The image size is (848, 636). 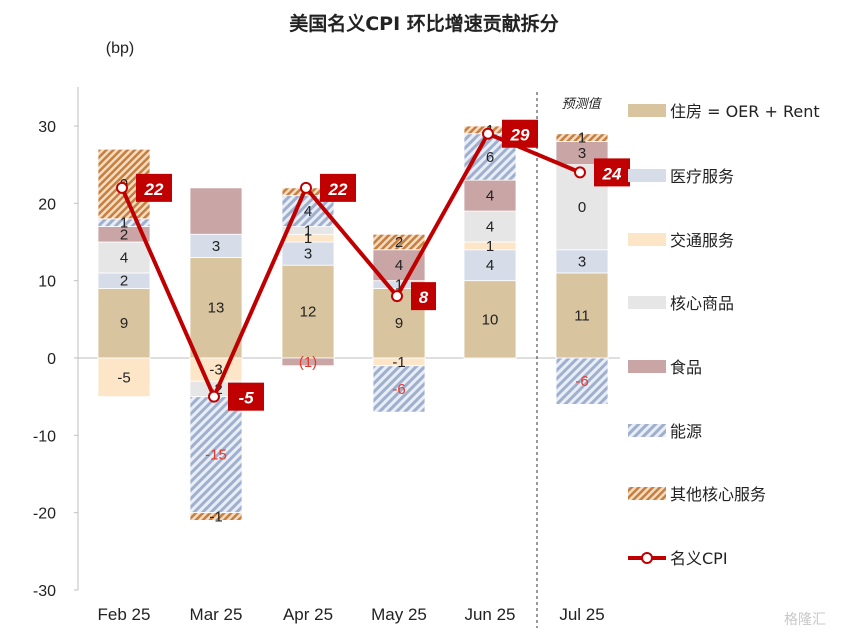 I want to click on legend-label: 医疗服务, so click(x=702, y=176).